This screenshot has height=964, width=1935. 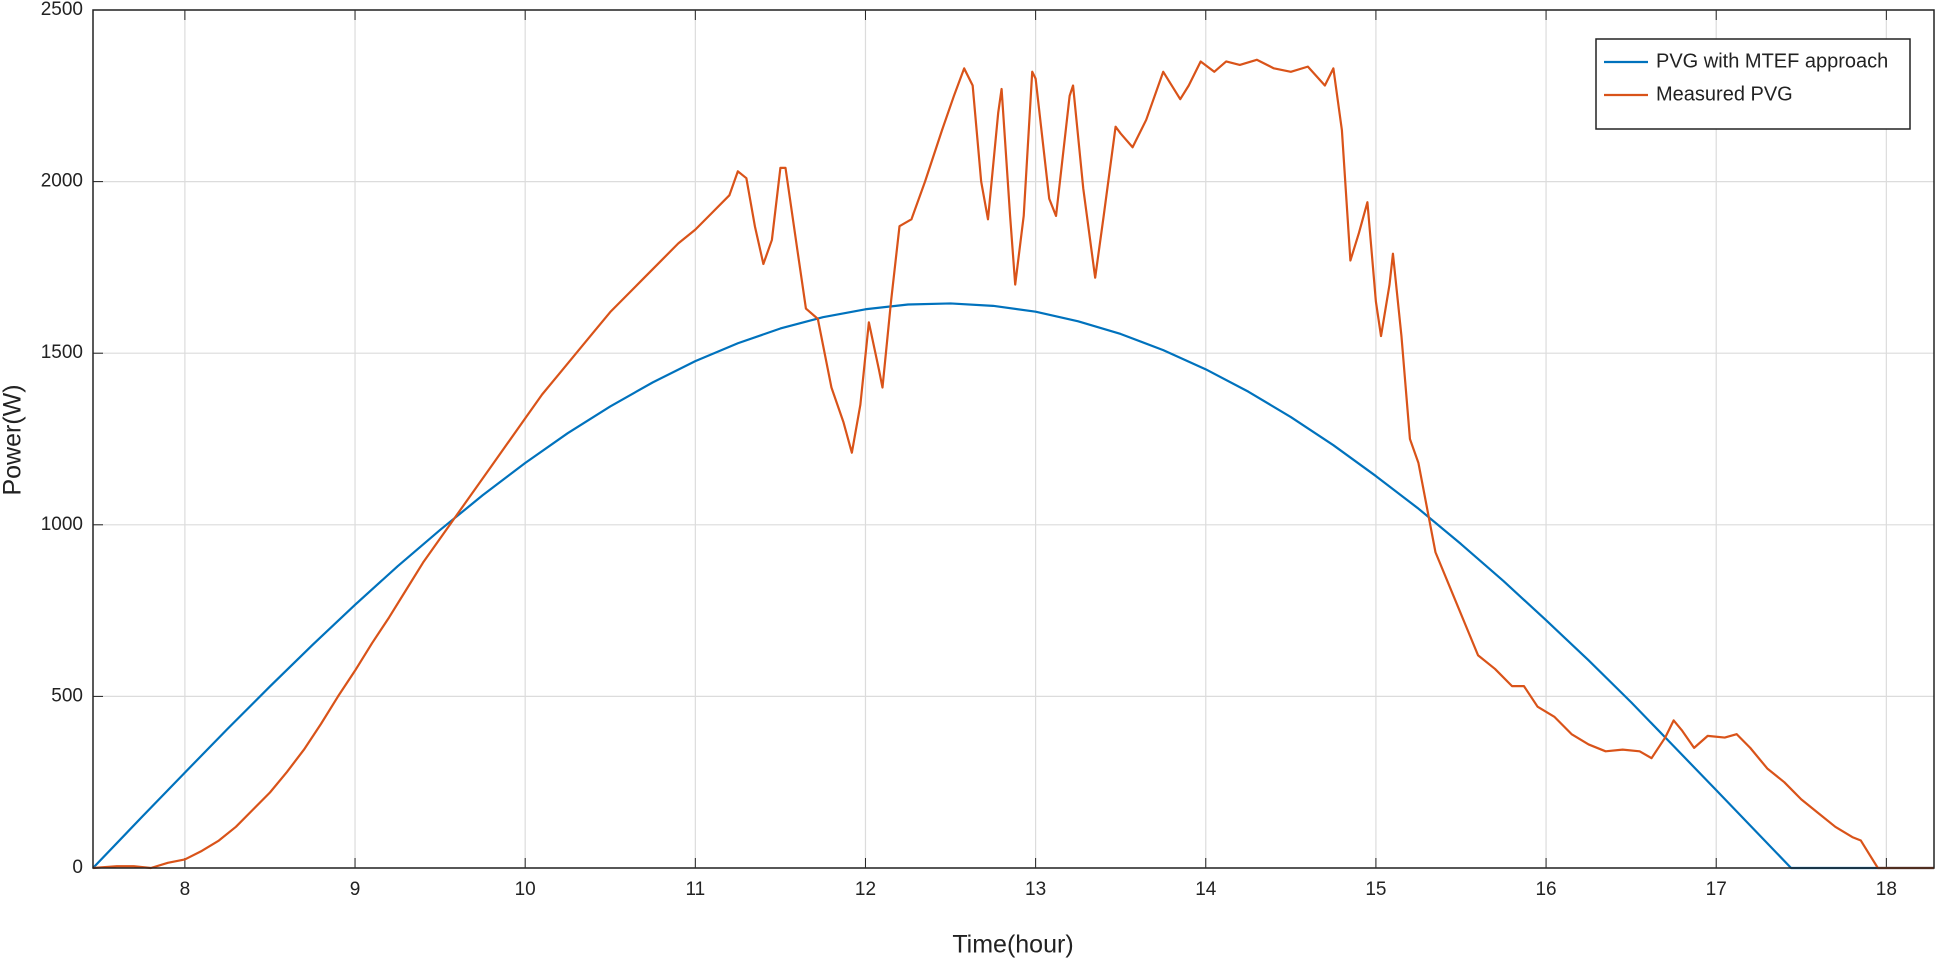 What do you see at coordinates (77, 867) in the screenshot?
I see `y-tick-label: 0` at bounding box center [77, 867].